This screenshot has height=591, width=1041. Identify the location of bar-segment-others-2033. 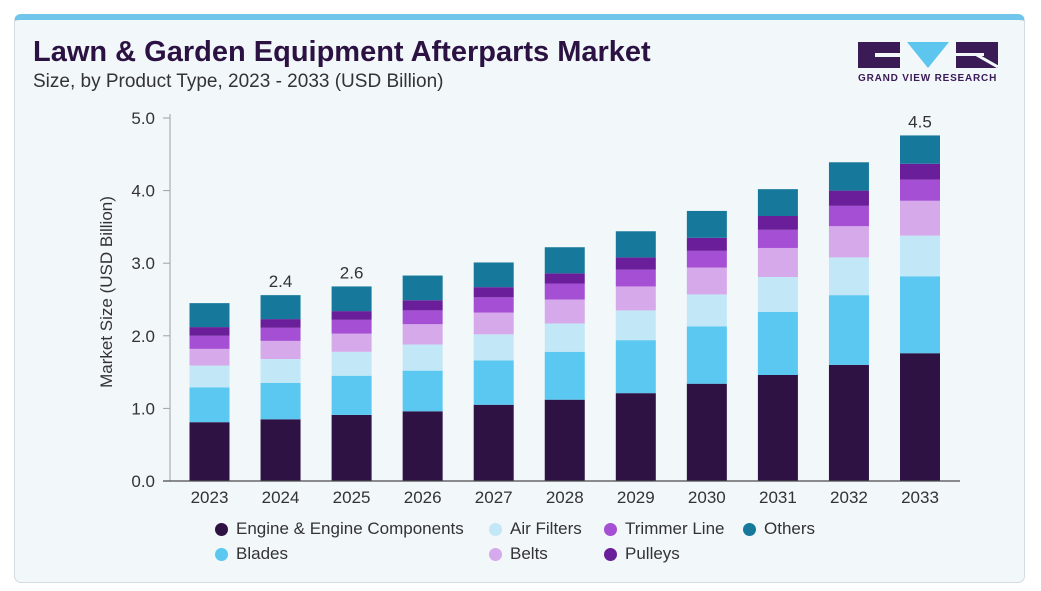
(920, 149).